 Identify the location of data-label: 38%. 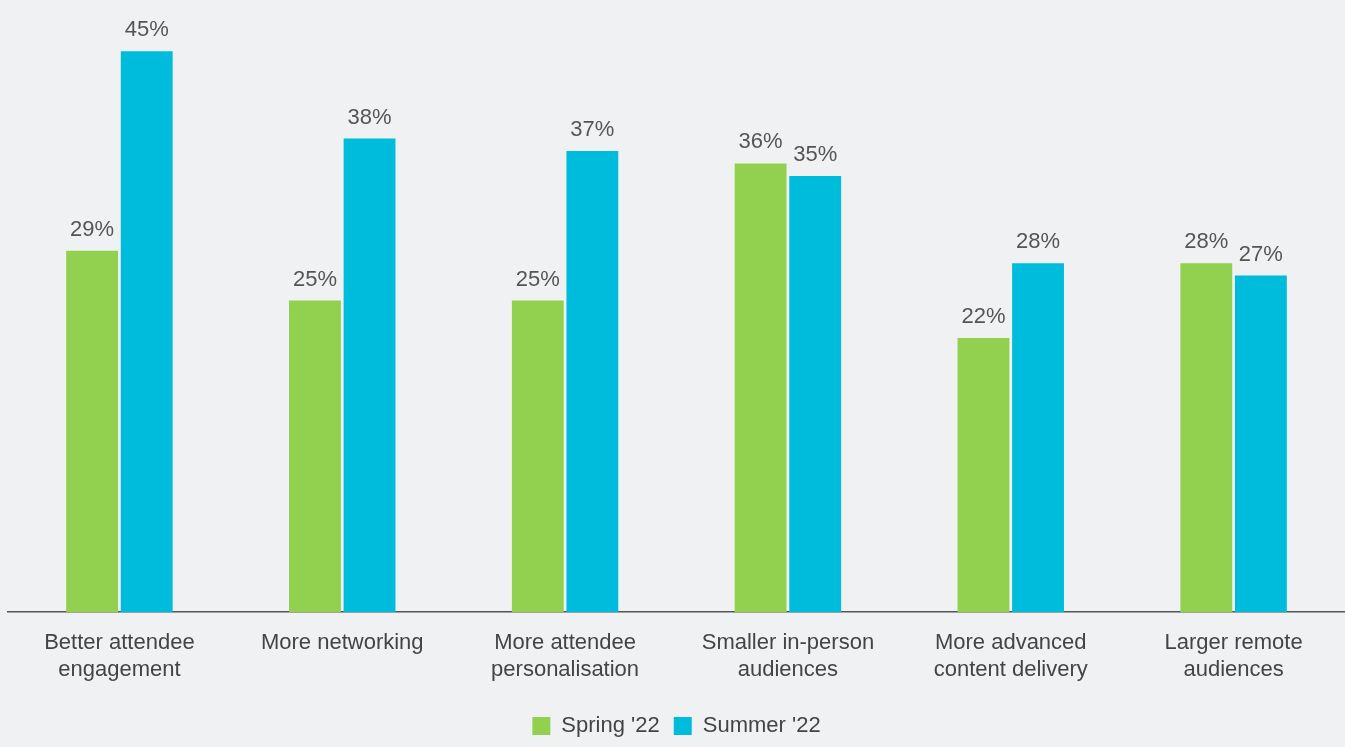
(369, 116).